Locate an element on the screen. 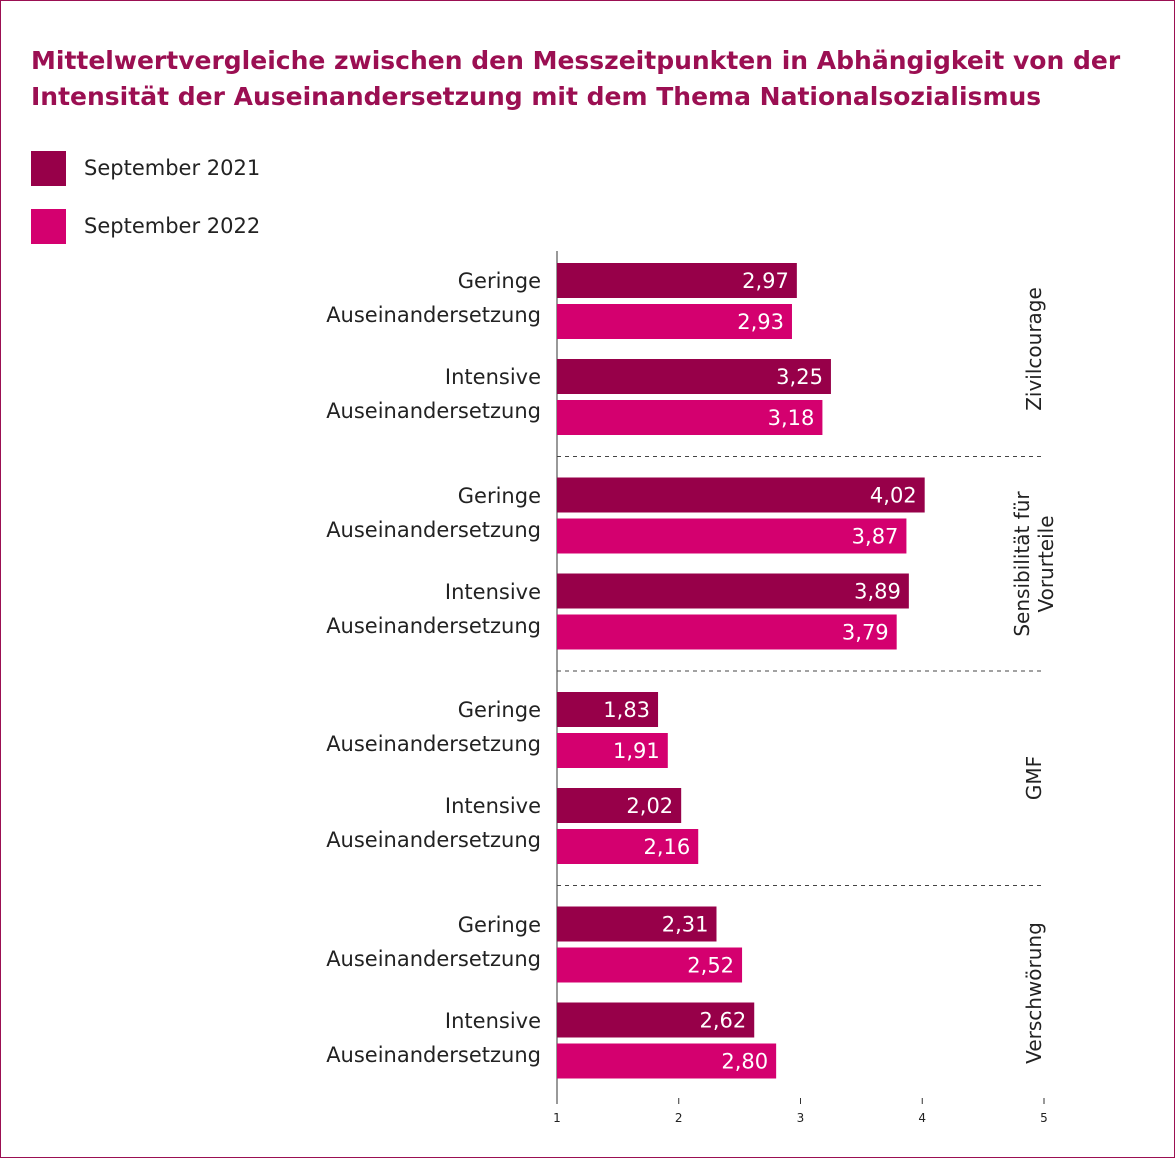 Image resolution: width=1175 pixels, height=1158 pixels. data-label: 2,02 is located at coordinates (649, 806).